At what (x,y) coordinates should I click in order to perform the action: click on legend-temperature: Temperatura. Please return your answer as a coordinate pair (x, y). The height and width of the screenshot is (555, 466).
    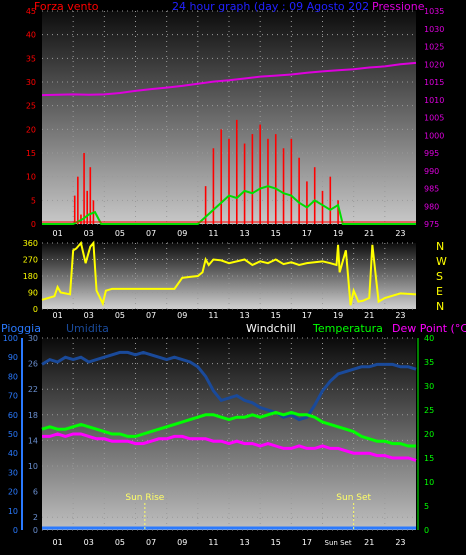
    Looking at the image, I should click on (347, 328).